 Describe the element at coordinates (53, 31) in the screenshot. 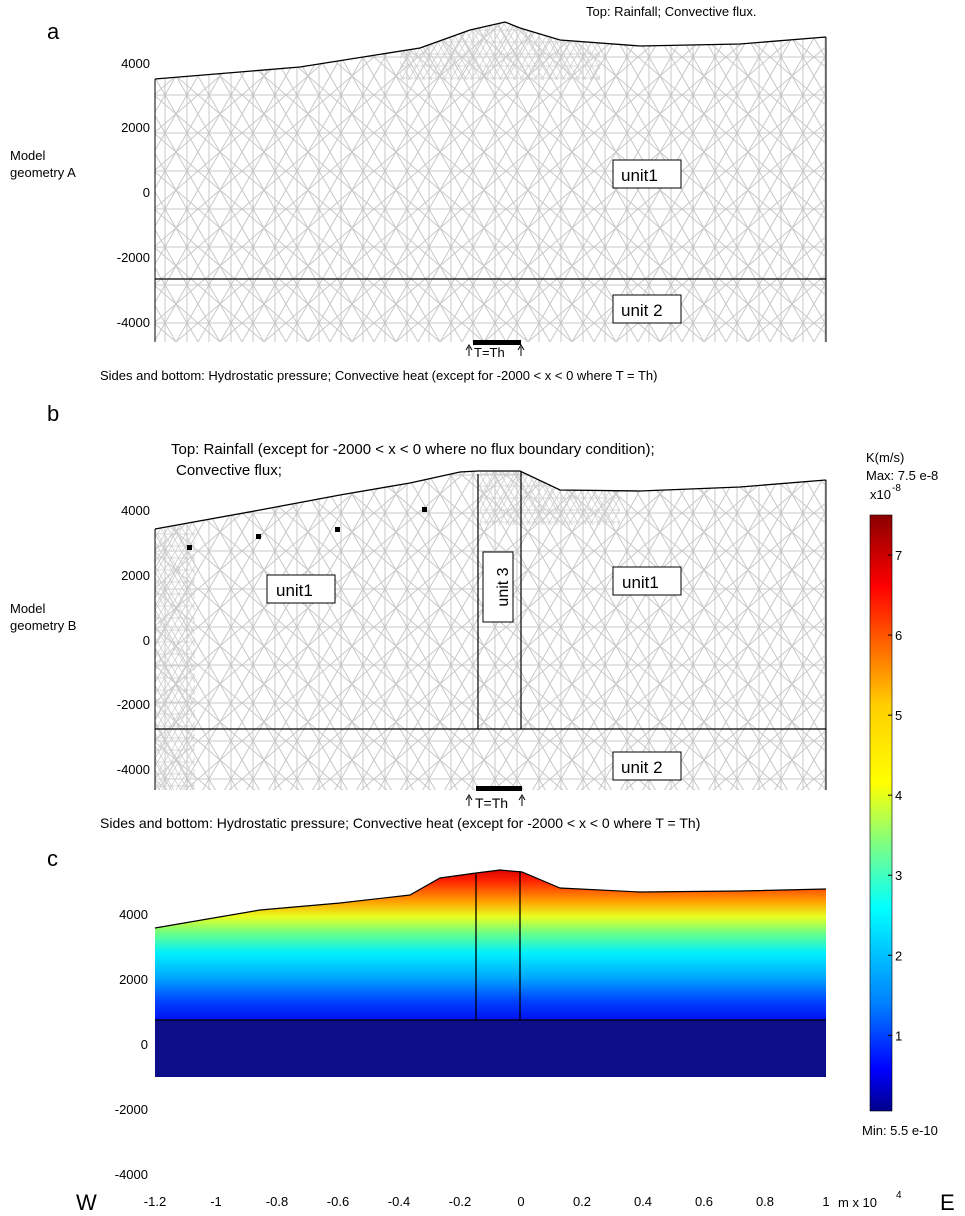

I see `panel-a-letter: a` at that location.